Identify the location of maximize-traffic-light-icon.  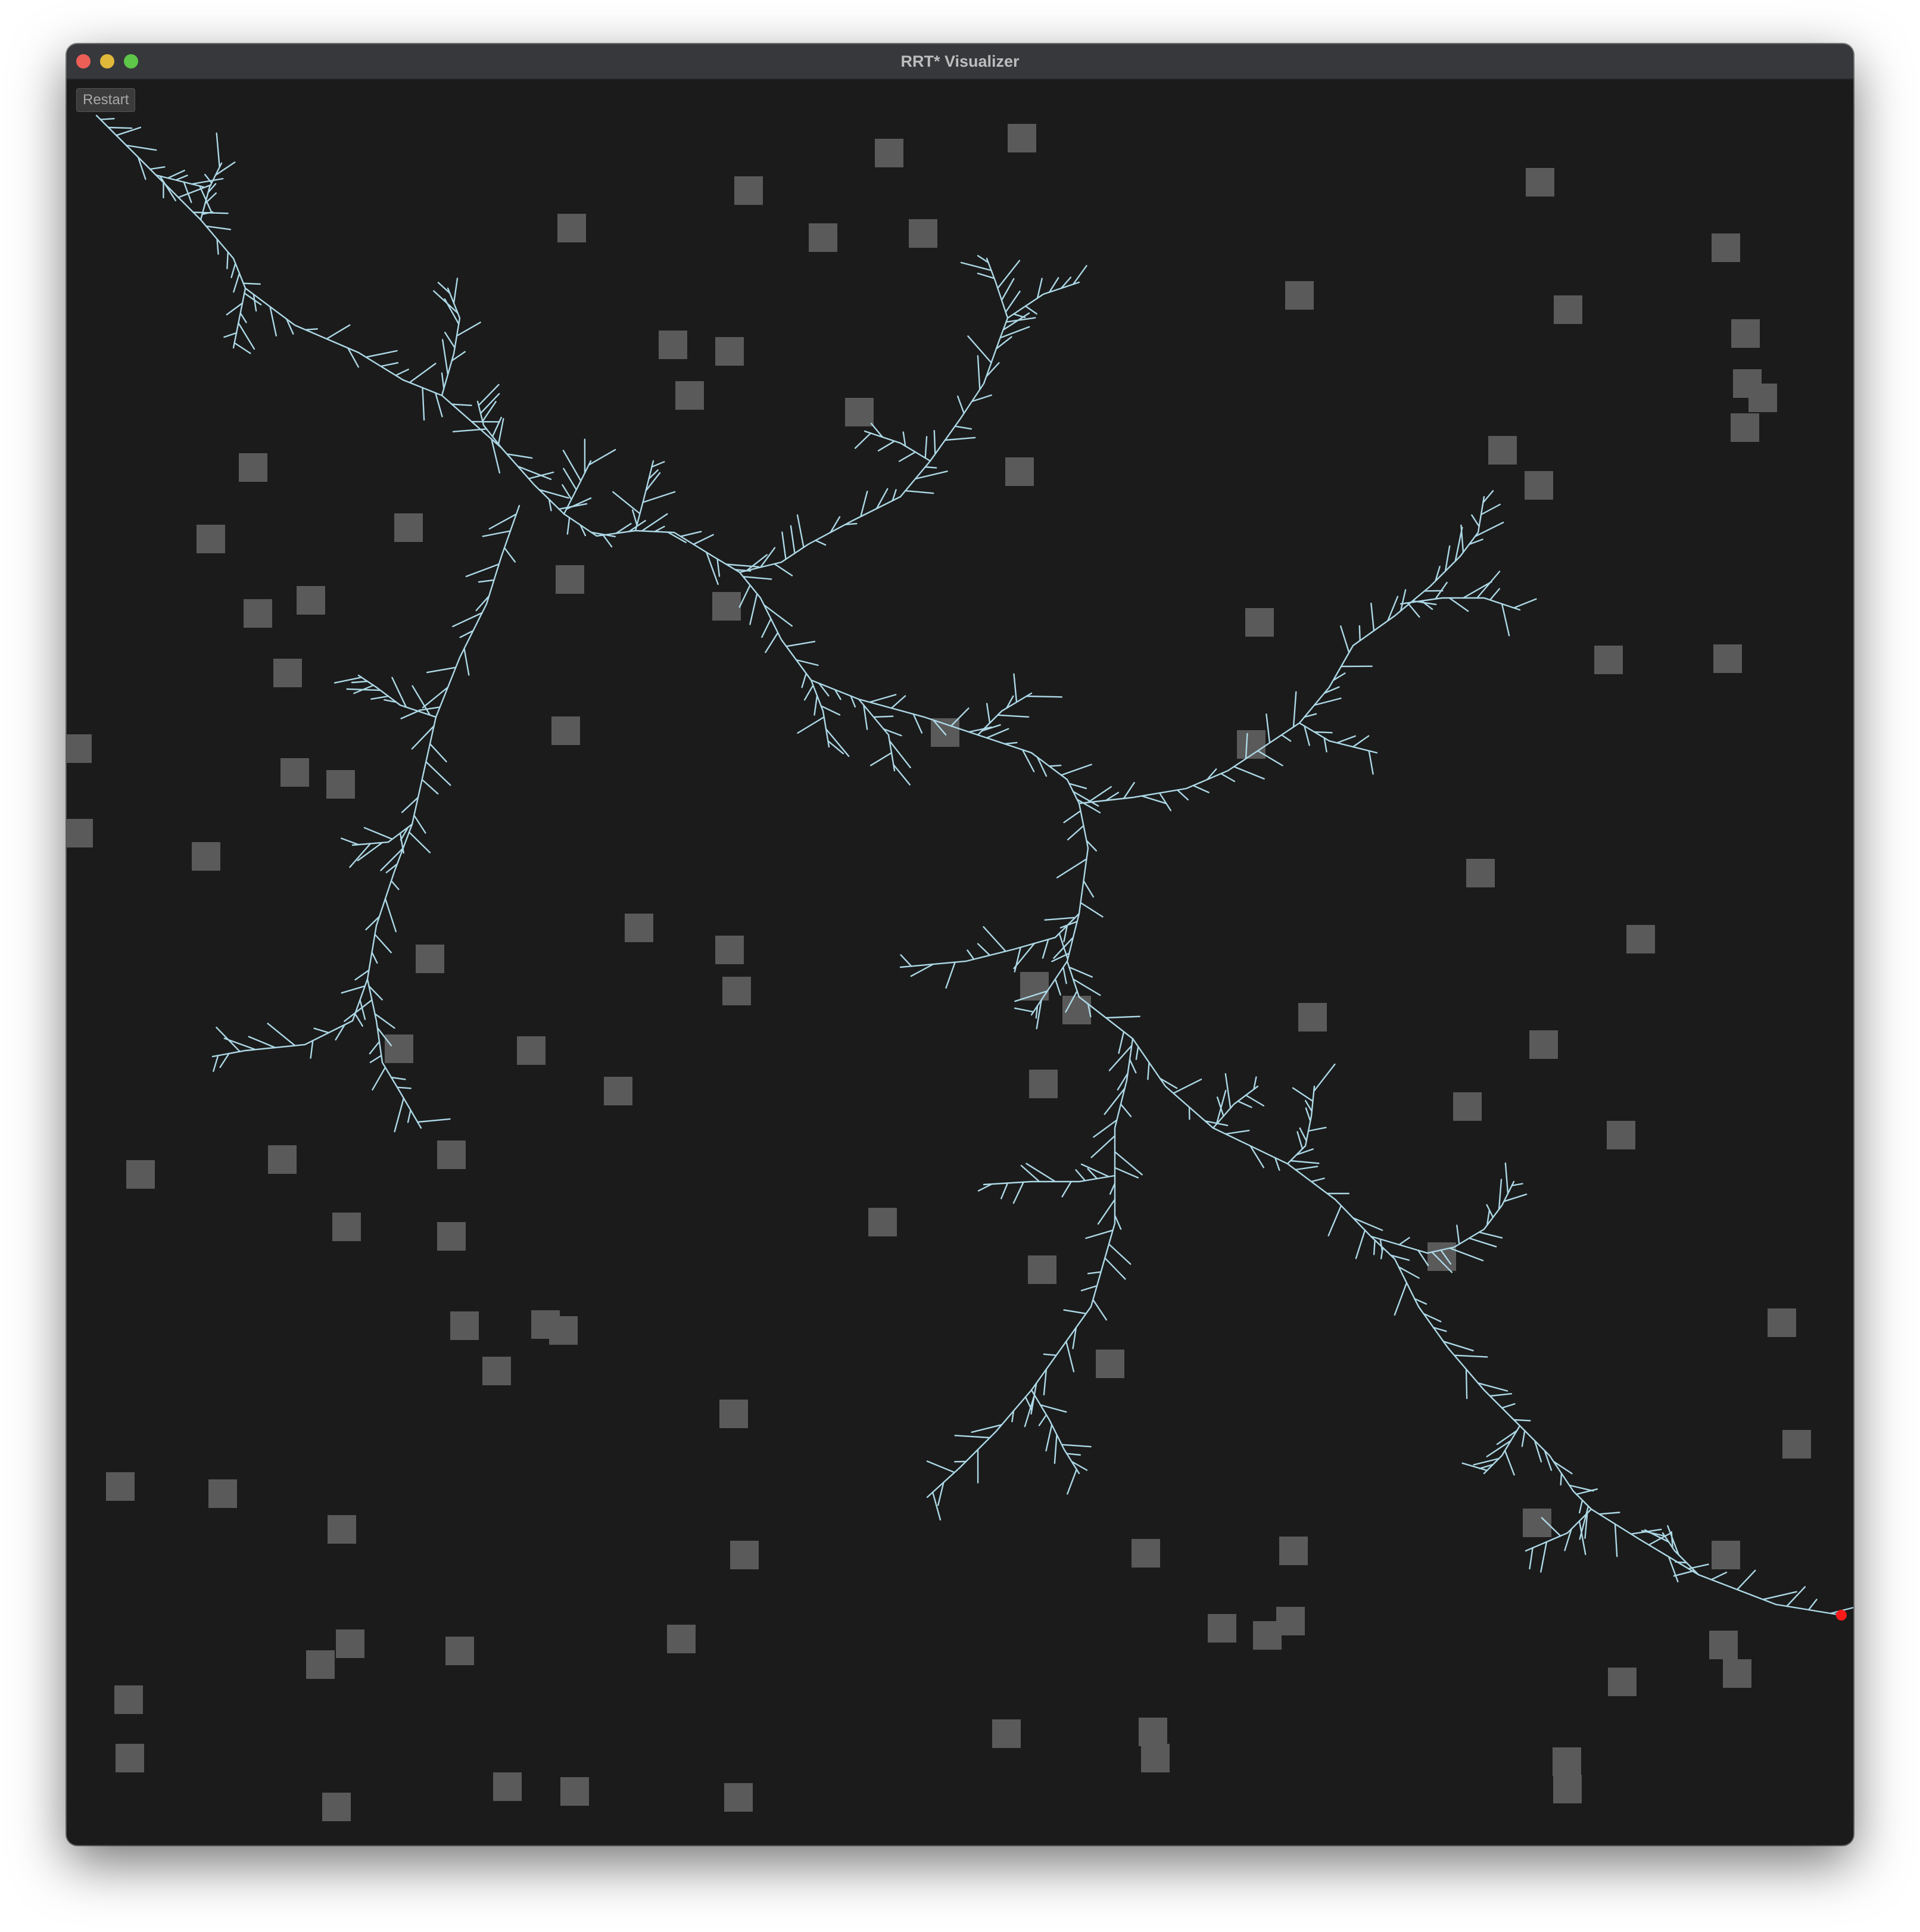
(131, 61).